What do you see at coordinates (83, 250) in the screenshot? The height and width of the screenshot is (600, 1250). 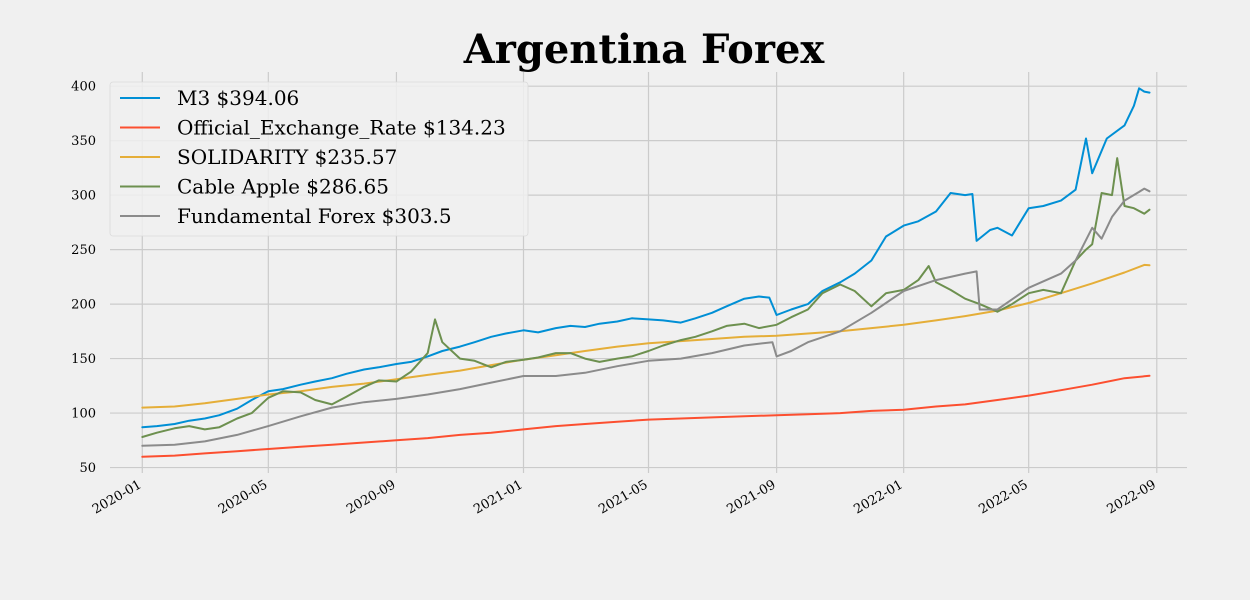 I see `y-tick-label: 250` at bounding box center [83, 250].